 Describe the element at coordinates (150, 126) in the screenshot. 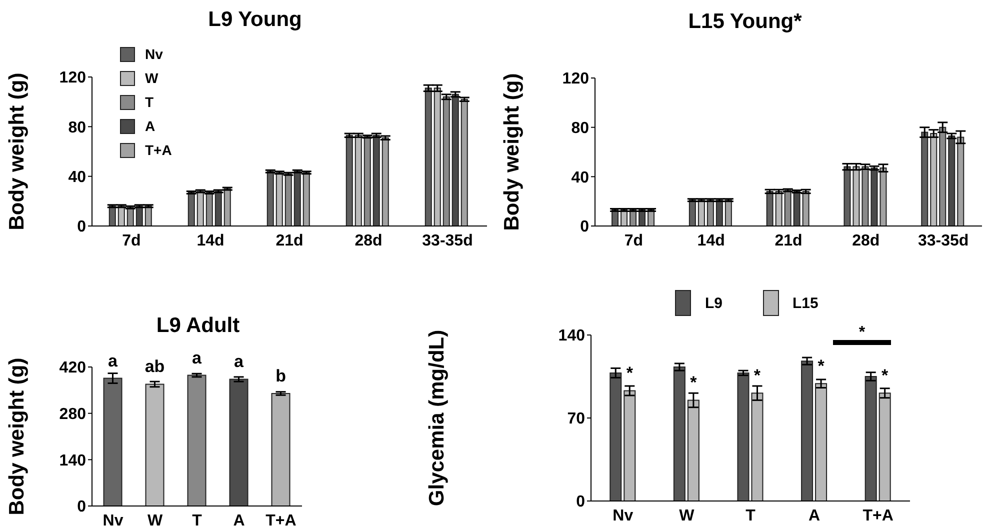

I see `legend-label: A` at that location.